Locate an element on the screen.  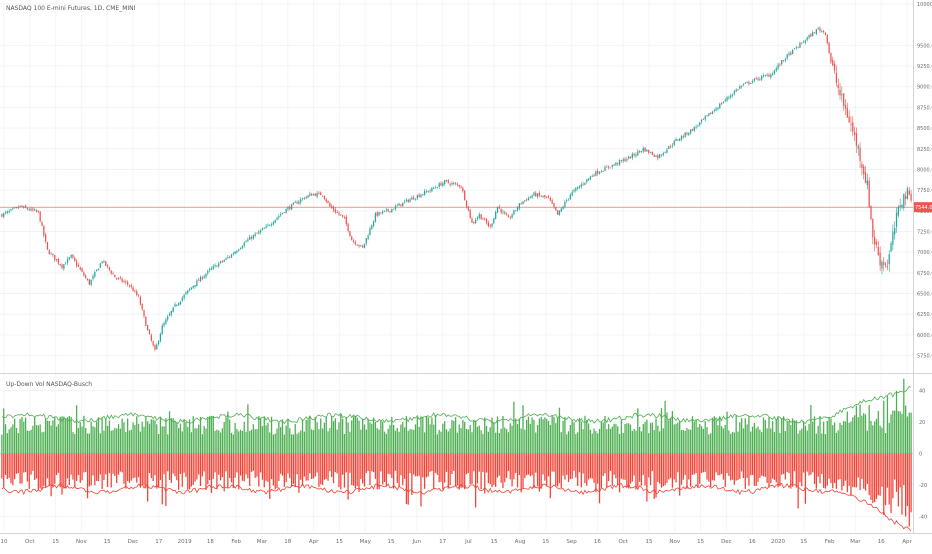
price-tick-label: 8000.00 is located at coordinates (924, 170).